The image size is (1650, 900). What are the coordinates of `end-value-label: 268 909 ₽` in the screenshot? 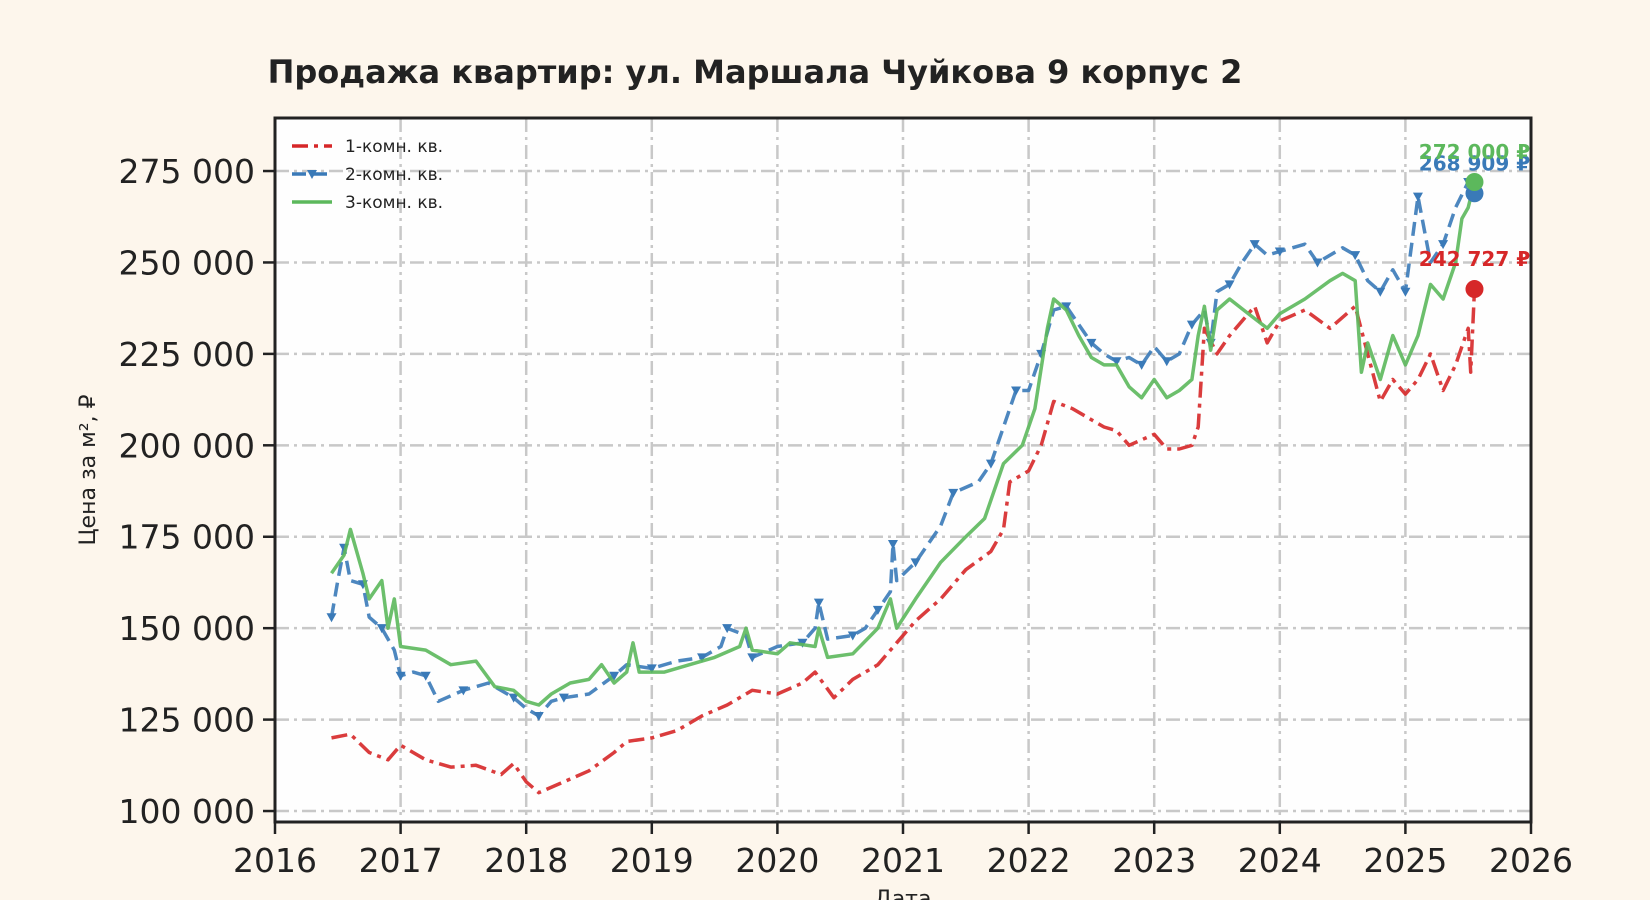 It's located at (1474, 163).